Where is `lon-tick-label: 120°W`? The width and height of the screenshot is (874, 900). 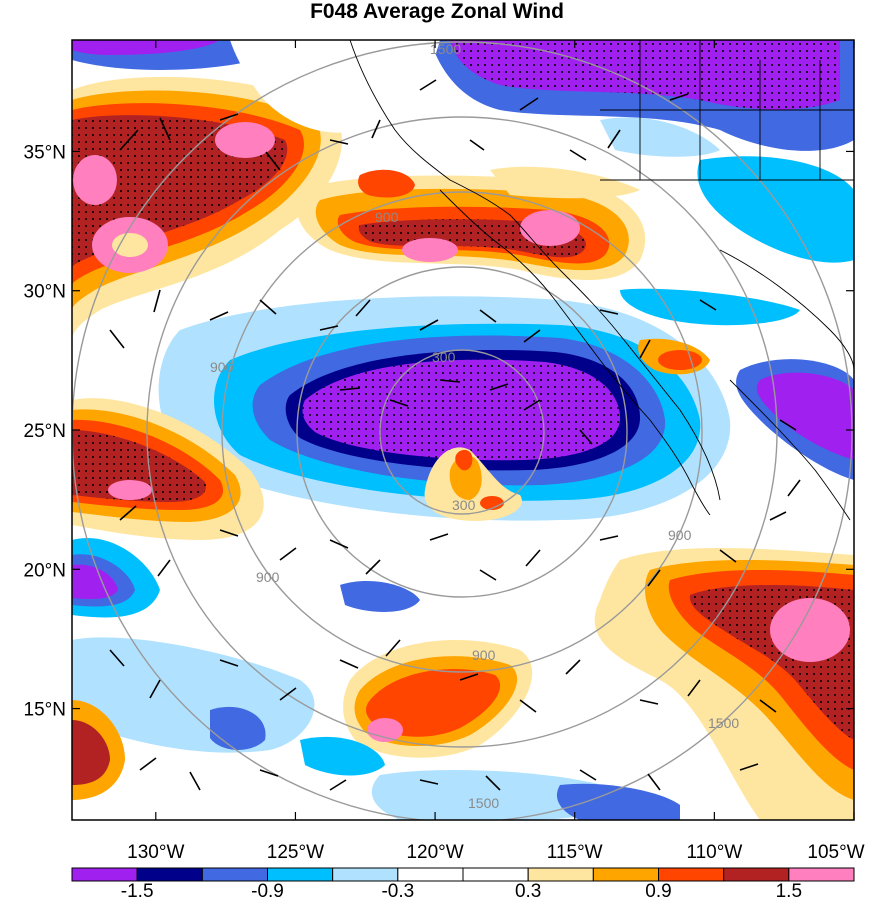
lon-tick-label: 120°W is located at coordinates (434, 852).